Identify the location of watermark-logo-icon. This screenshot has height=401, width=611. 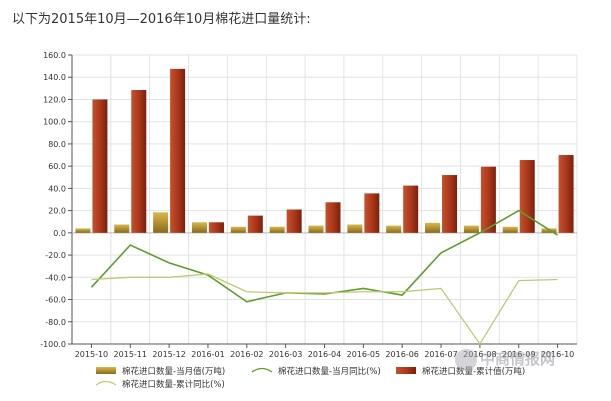
(466, 359).